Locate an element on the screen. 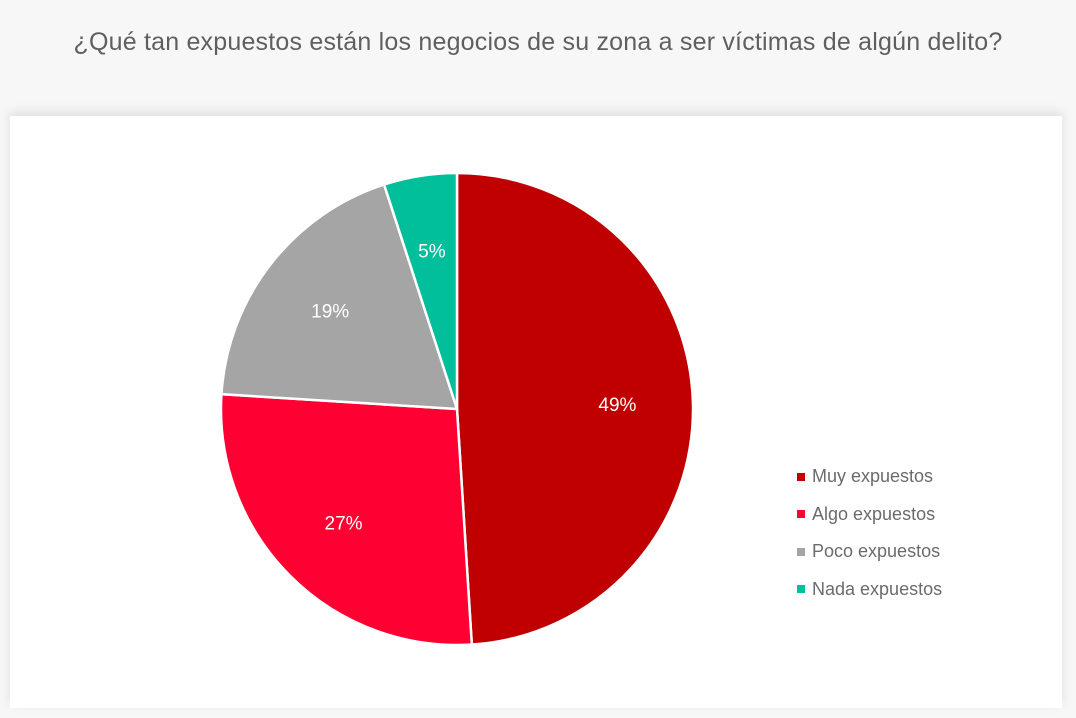 The height and width of the screenshot is (718, 1076). legend-item-poco: Poco expuestos is located at coordinates (869, 552).